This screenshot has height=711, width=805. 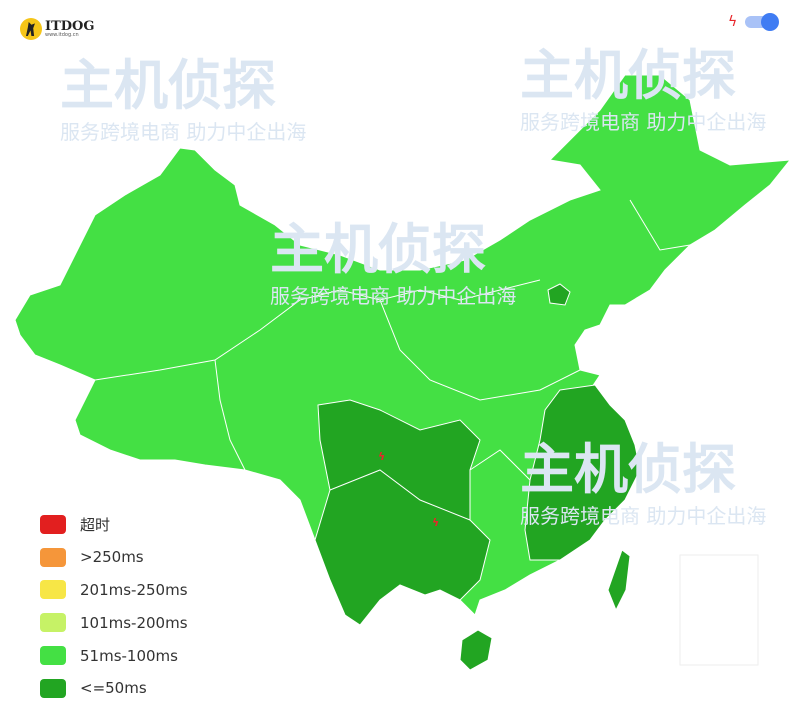 I want to click on legend-label: 101ms-200ms, so click(x=134, y=622).